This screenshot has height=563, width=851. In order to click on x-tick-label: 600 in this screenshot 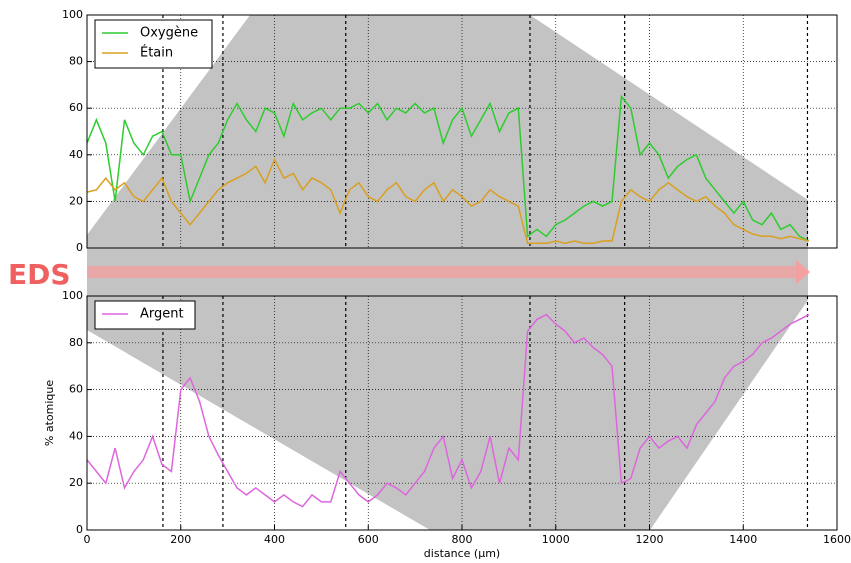, I will do `click(368, 539)`.